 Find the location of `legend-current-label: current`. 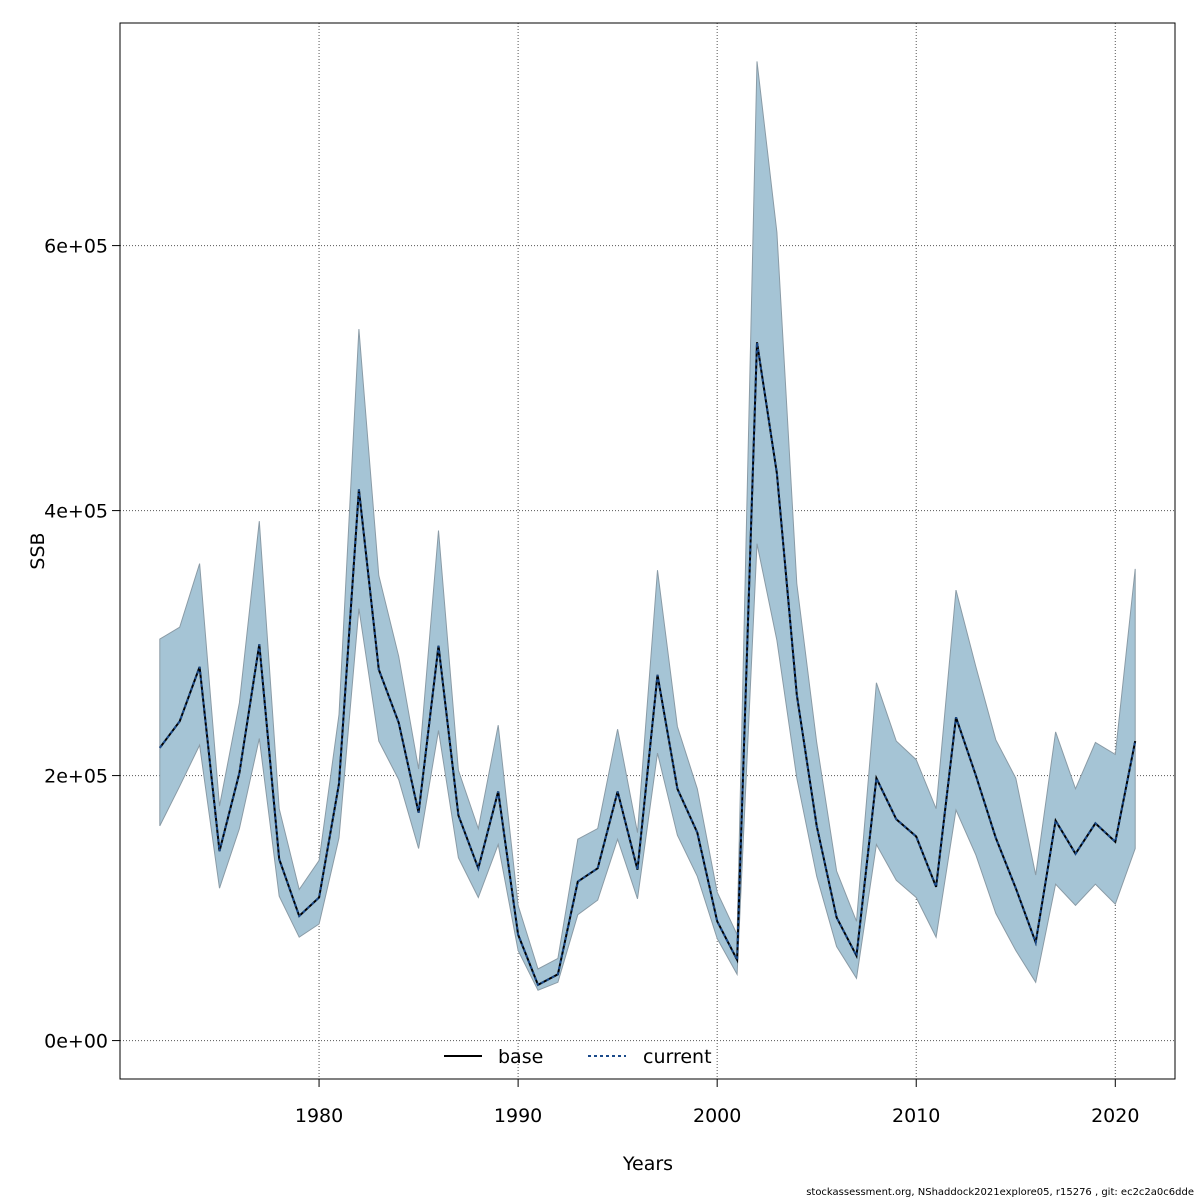

legend-current-label: current is located at coordinates (677, 1057).